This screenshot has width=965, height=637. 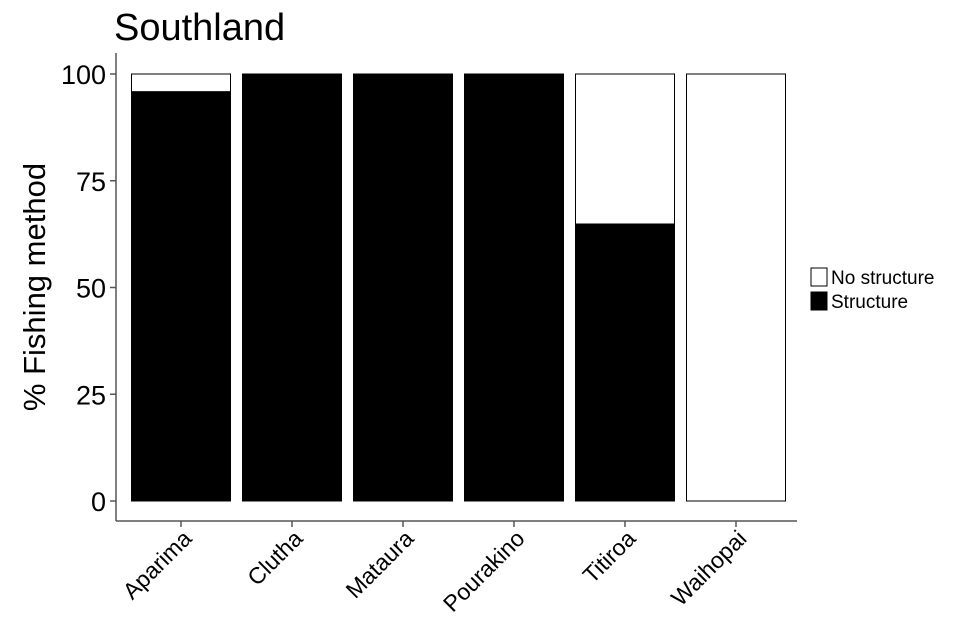 I want to click on chart-title: Southland, so click(x=199, y=28).